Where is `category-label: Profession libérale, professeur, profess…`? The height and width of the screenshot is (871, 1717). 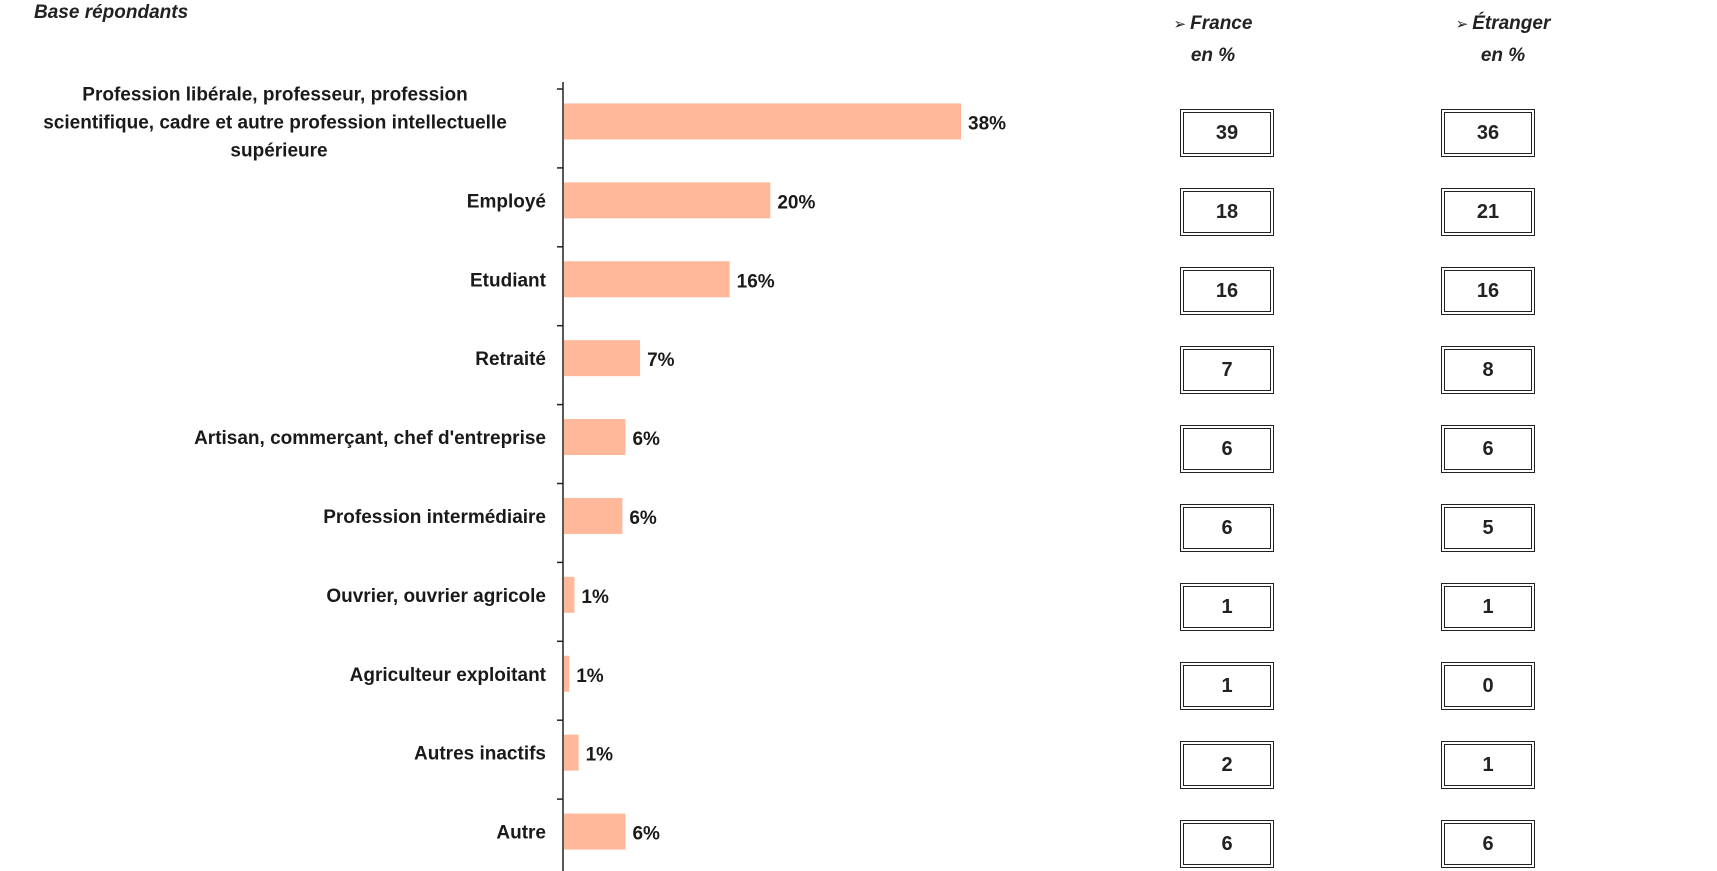 category-label: Profession libérale, professeur, profess… is located at coordinates (275, 122).